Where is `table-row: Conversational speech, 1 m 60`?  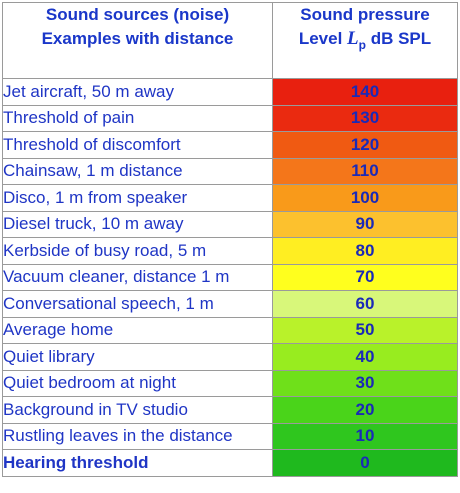 table-row: Conversational speech, 1 m 60 is located at coordinates (230, 304).